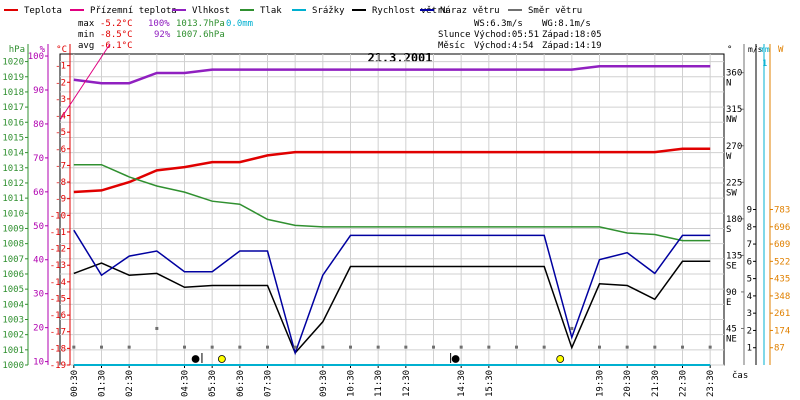  What do you see at coordinates (60, 100) in the screenshot?
I see `temperature-axis-tick-label: -3` at bounding box center [60, 100].